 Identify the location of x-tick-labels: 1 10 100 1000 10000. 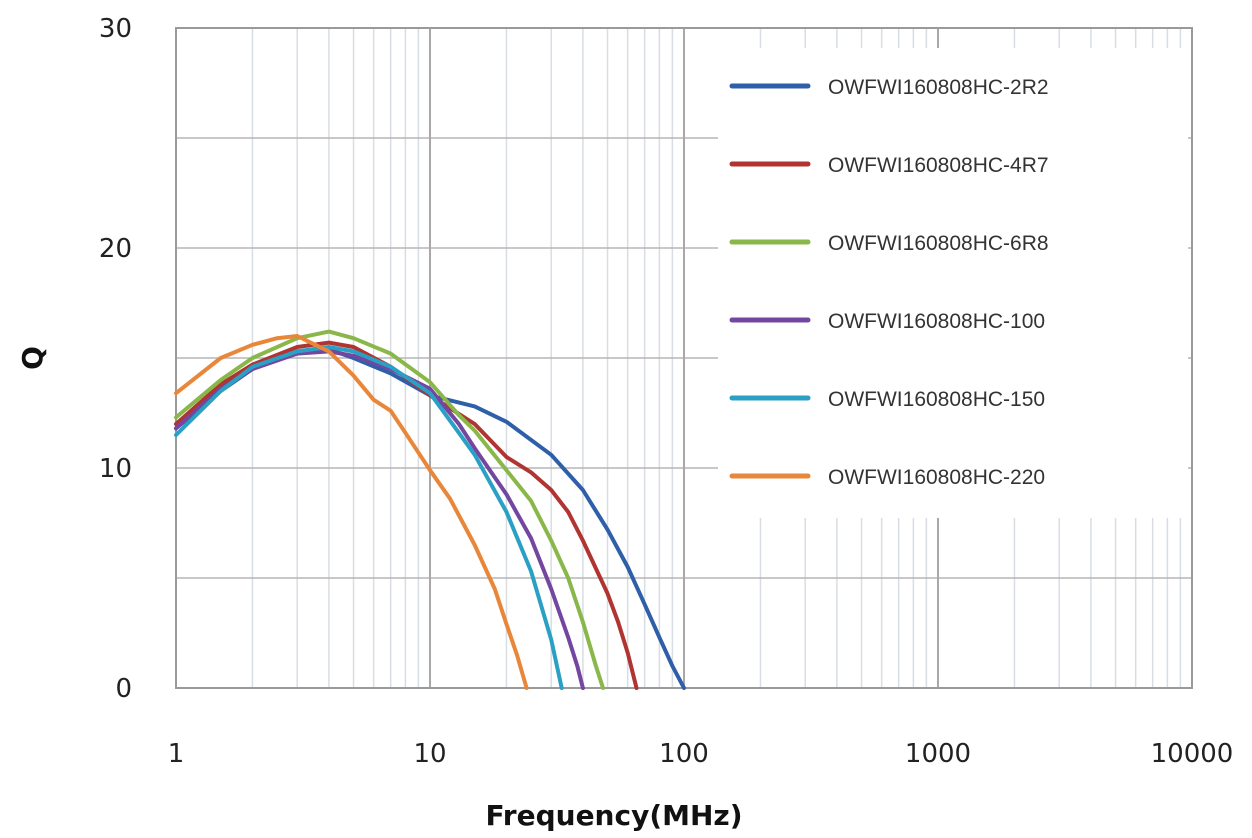
(701, 754).